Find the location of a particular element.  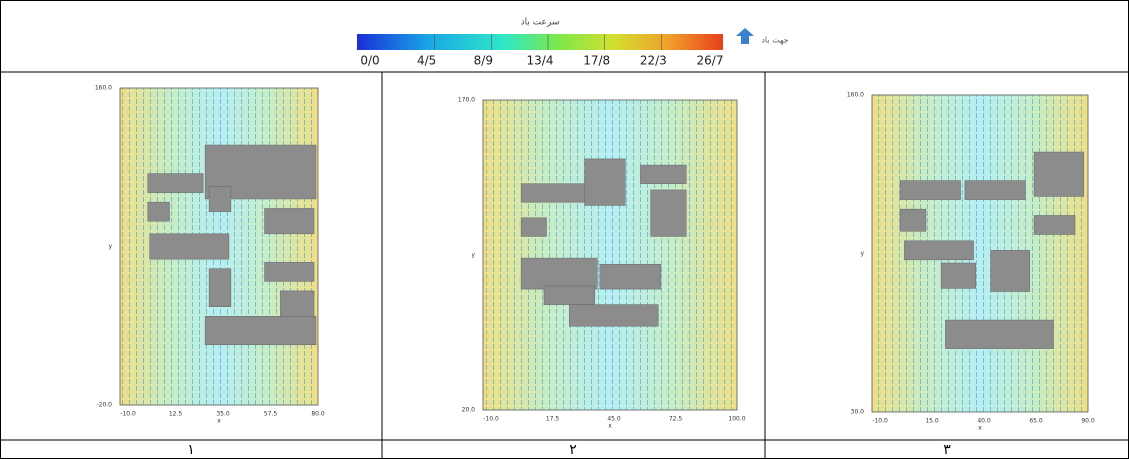

colorbar-tick-label: 26/7 is located at coordinates (710, 61).